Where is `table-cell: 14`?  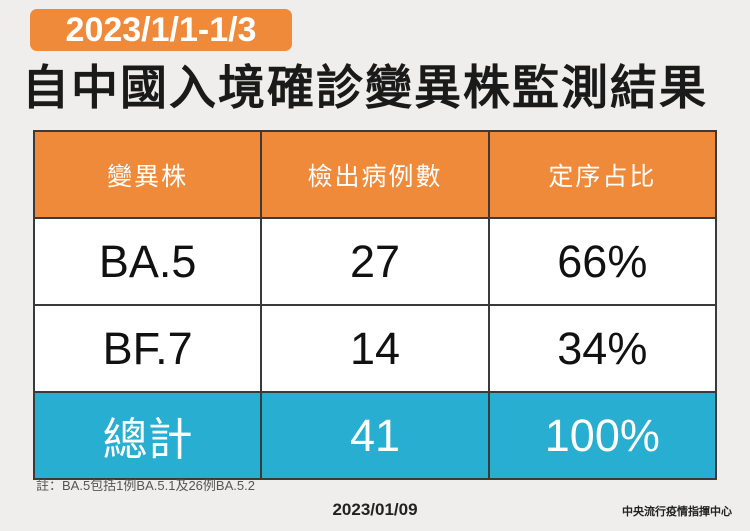
table-cell: 14 is located at coordinates (375, 348).